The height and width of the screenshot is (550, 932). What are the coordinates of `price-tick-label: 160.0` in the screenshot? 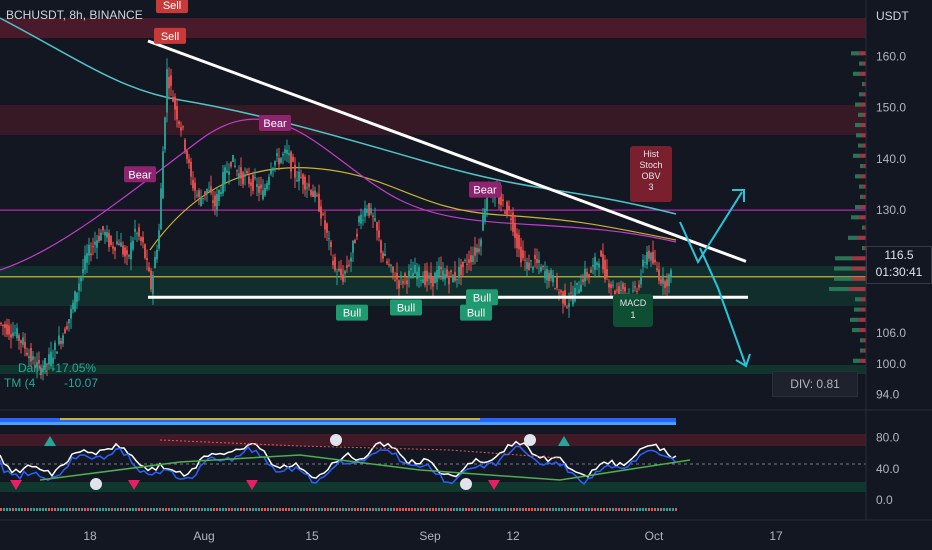 It's located at (891, 56).